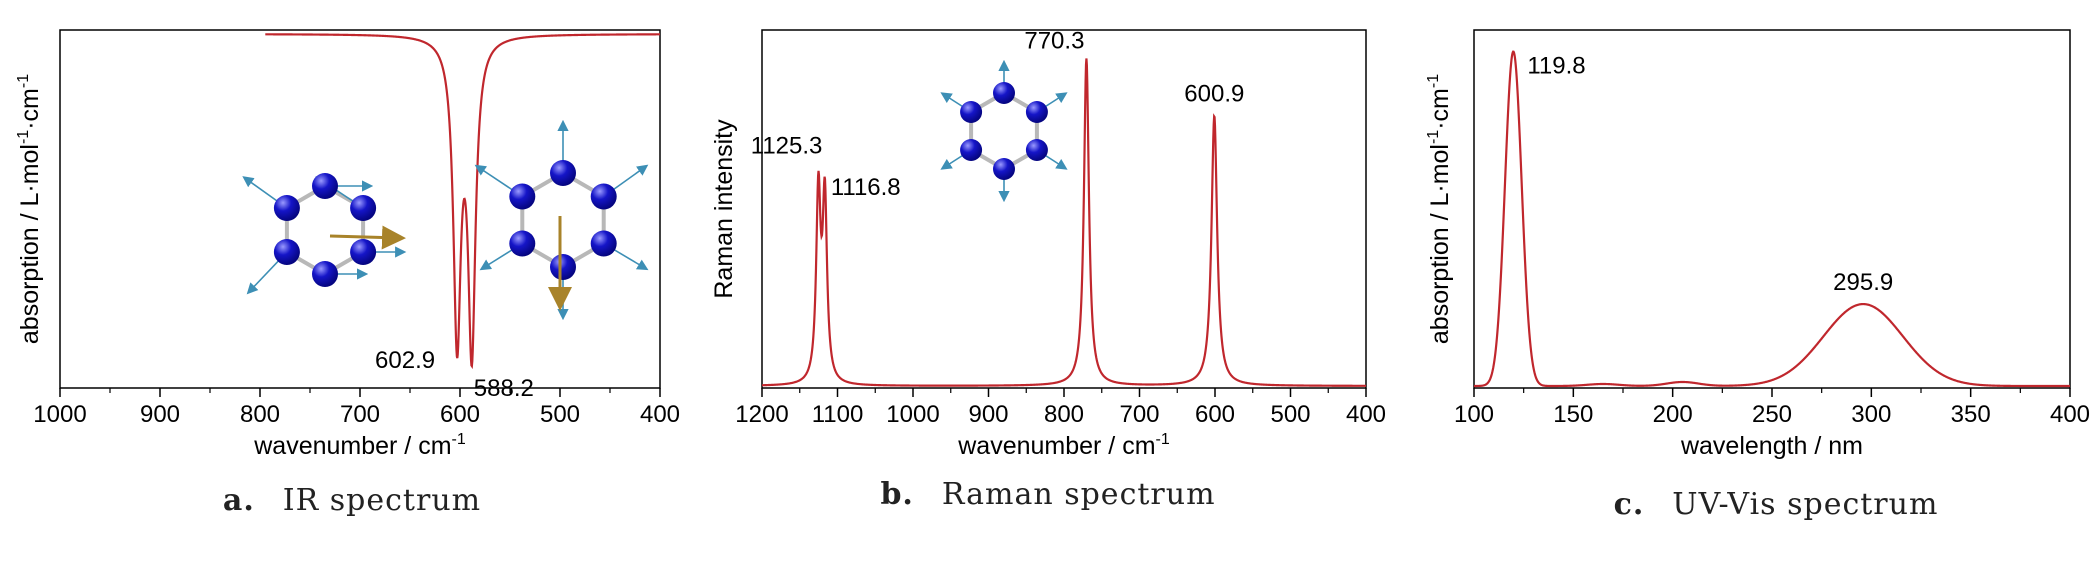 This screenshot has height=565, width=2099. What do you see at coordinates (1214, 94) in the screenshot?
I see `peak-label: 600.9` at bounding box center [1214, 94].